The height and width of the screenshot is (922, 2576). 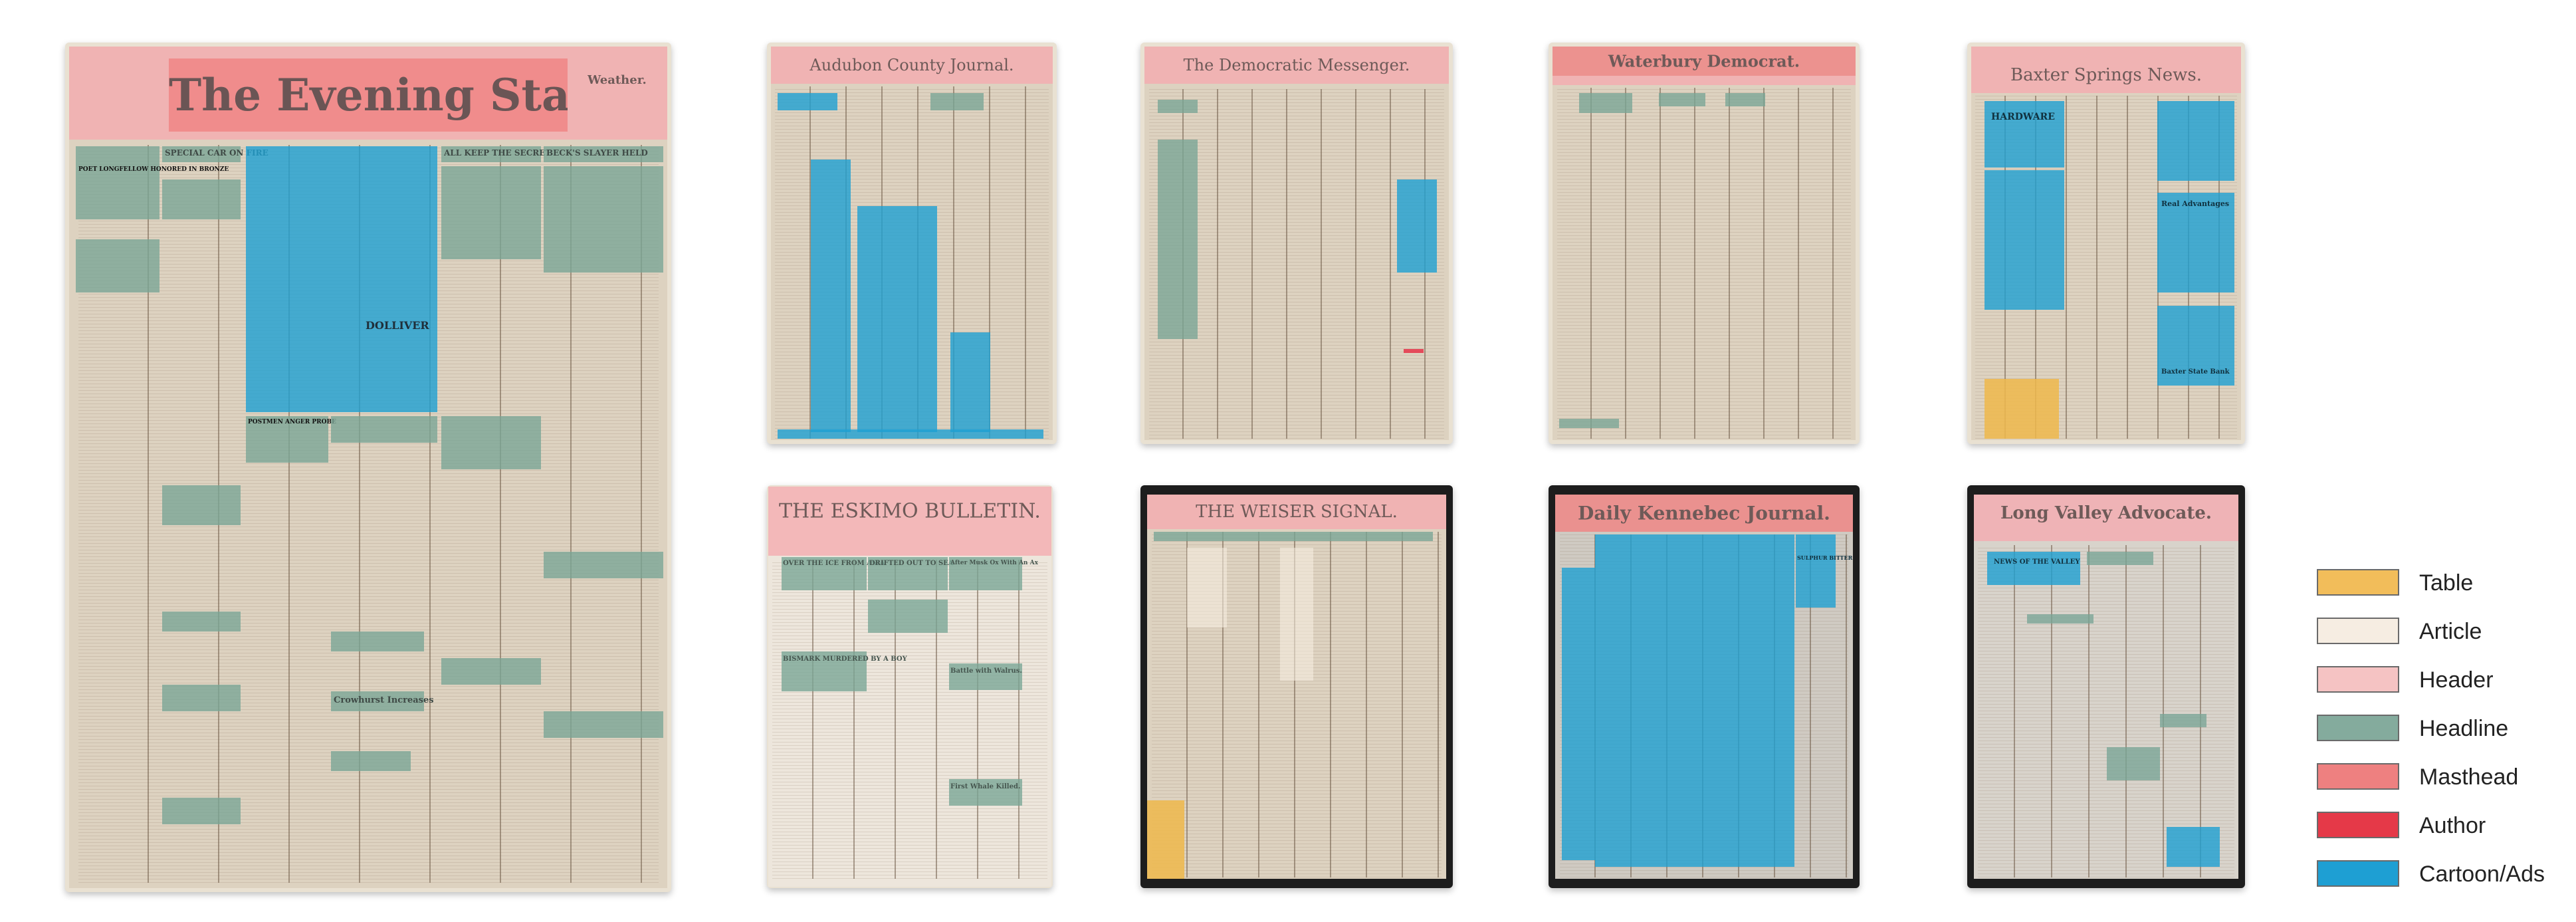 I want to click on headline-region: DRIFTED OUT TO SEA, so click(x=911, y=573).